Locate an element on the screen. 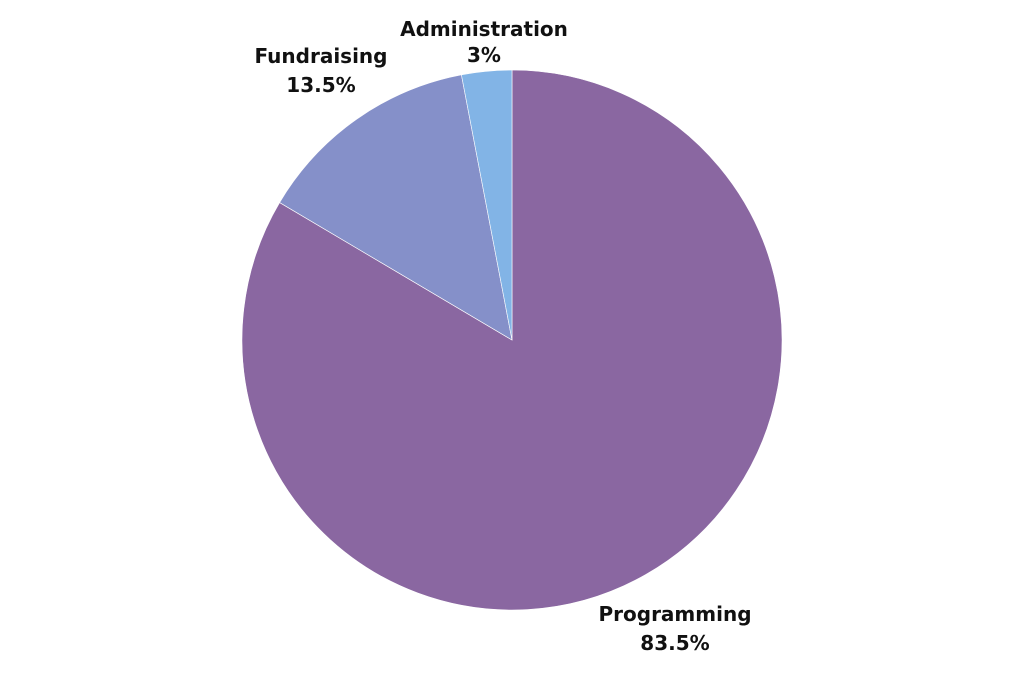  pie-slice-administration is located at coordinates (487, 205).